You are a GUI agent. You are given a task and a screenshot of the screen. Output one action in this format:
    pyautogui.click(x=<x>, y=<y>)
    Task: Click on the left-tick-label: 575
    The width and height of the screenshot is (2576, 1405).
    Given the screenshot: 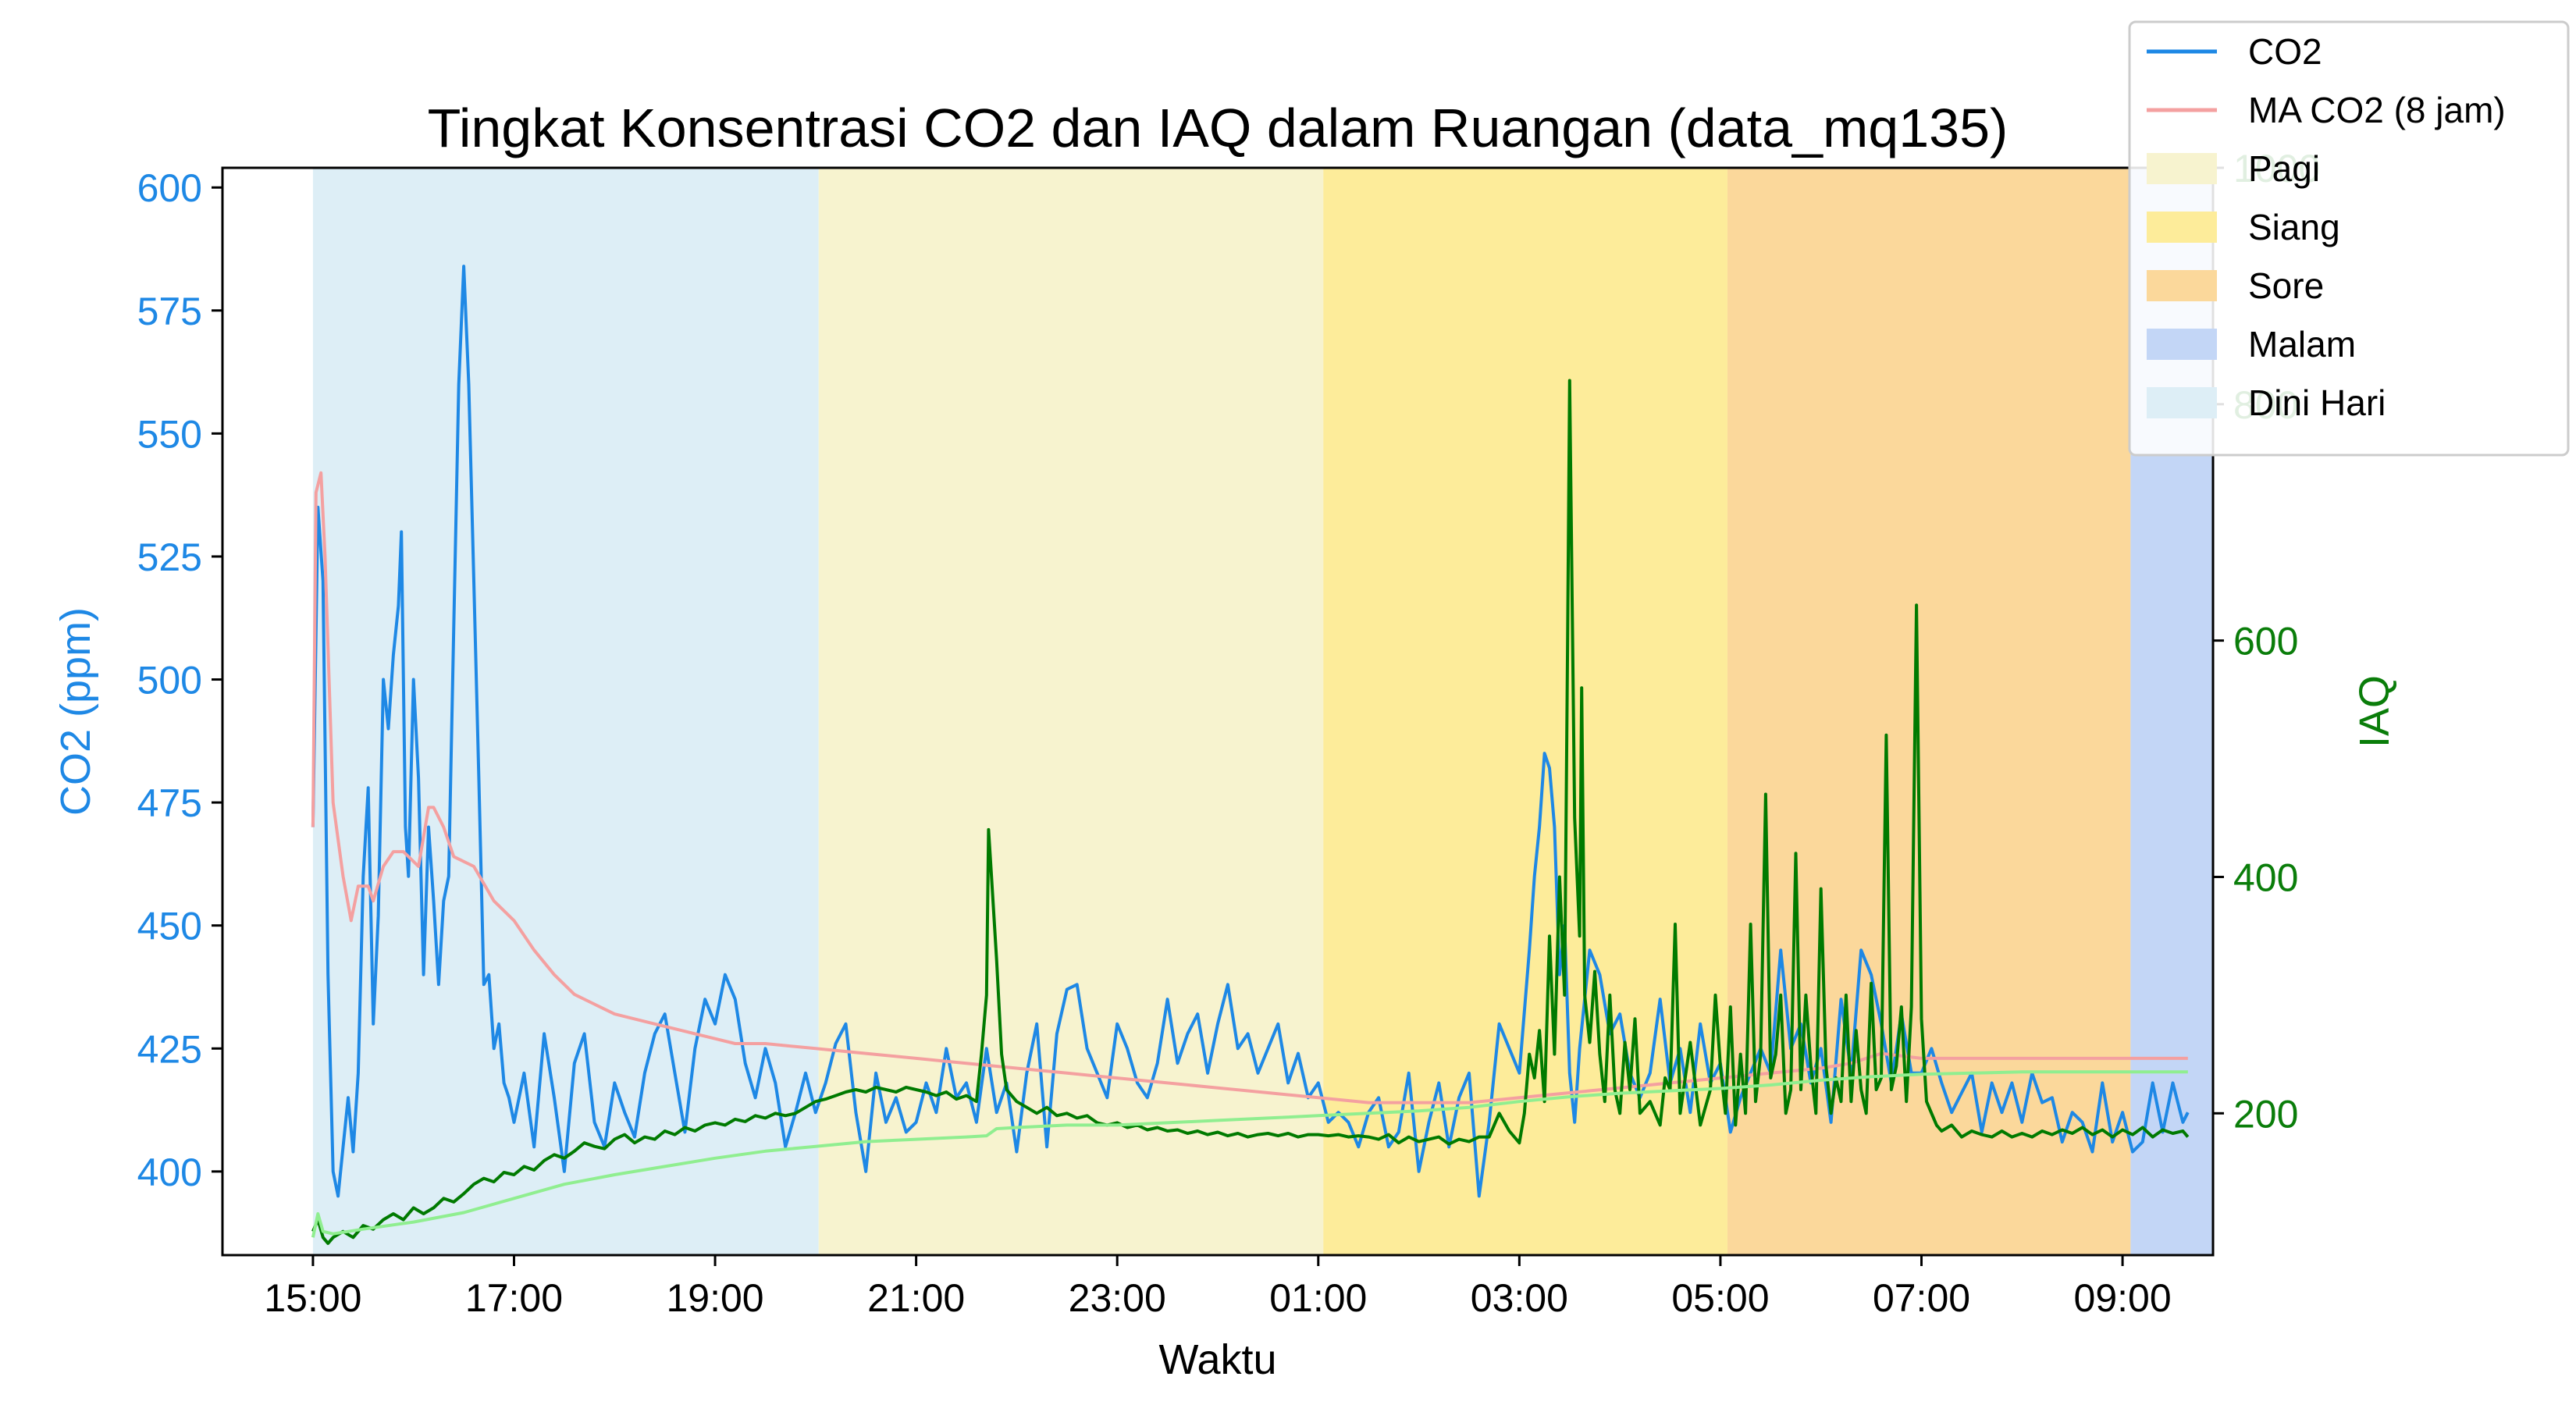 What is the action you would take?
    pyautogui.click(x=169, y=311)
    